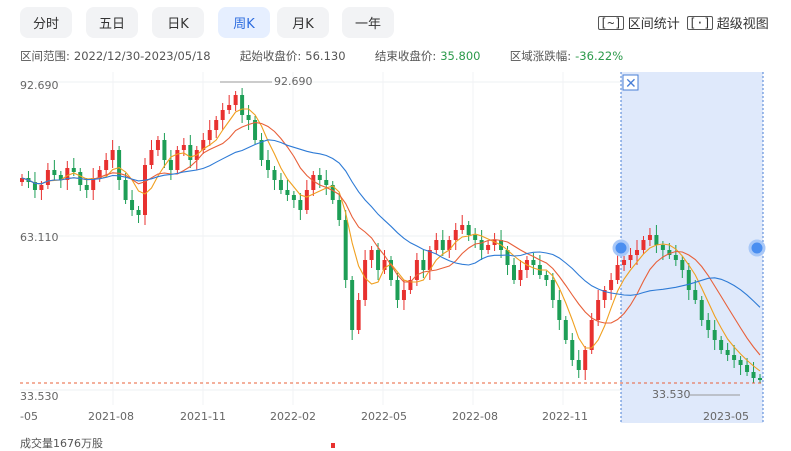 The width and height of the screenshot is (791, 451). What do you see at coordinates (270, 56) in the screenshot?
I see `start-close-label: 起始收盘价:` at bounding box center [270, 56].